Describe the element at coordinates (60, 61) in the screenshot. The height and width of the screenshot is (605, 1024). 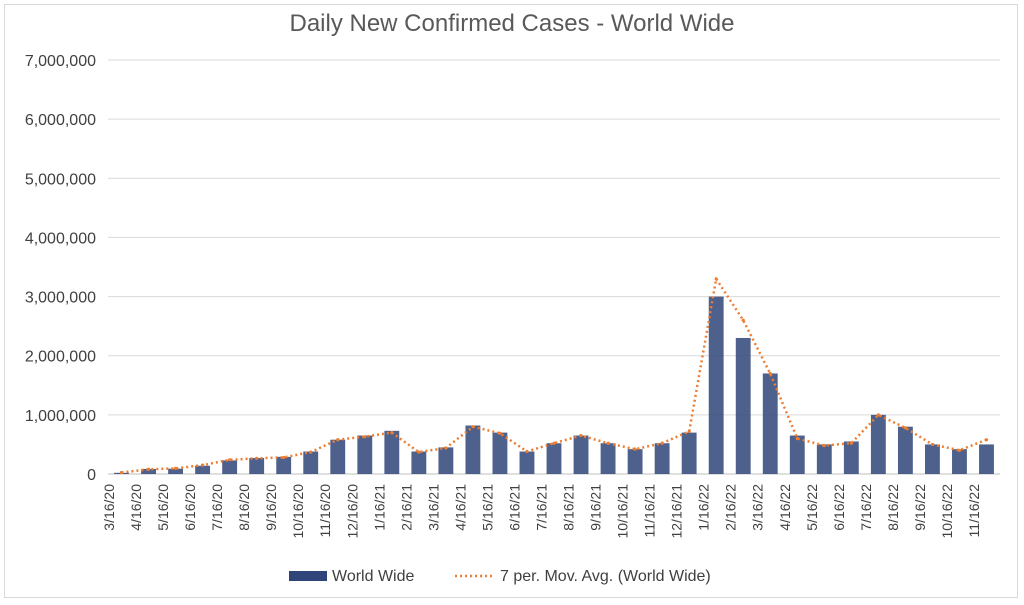
I see `y-tick-label: 7,000,000` at that location.